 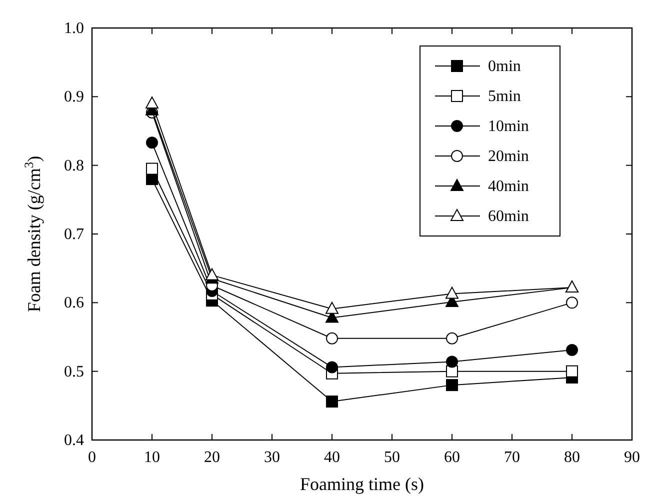 I want to click on x-axis-title: Foaming time (s), so click(x=362, y=484).